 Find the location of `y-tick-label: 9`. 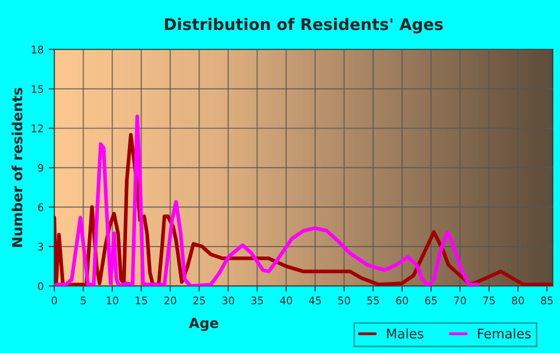

y-tick-label: 9 is located at coordinates (41, 168).